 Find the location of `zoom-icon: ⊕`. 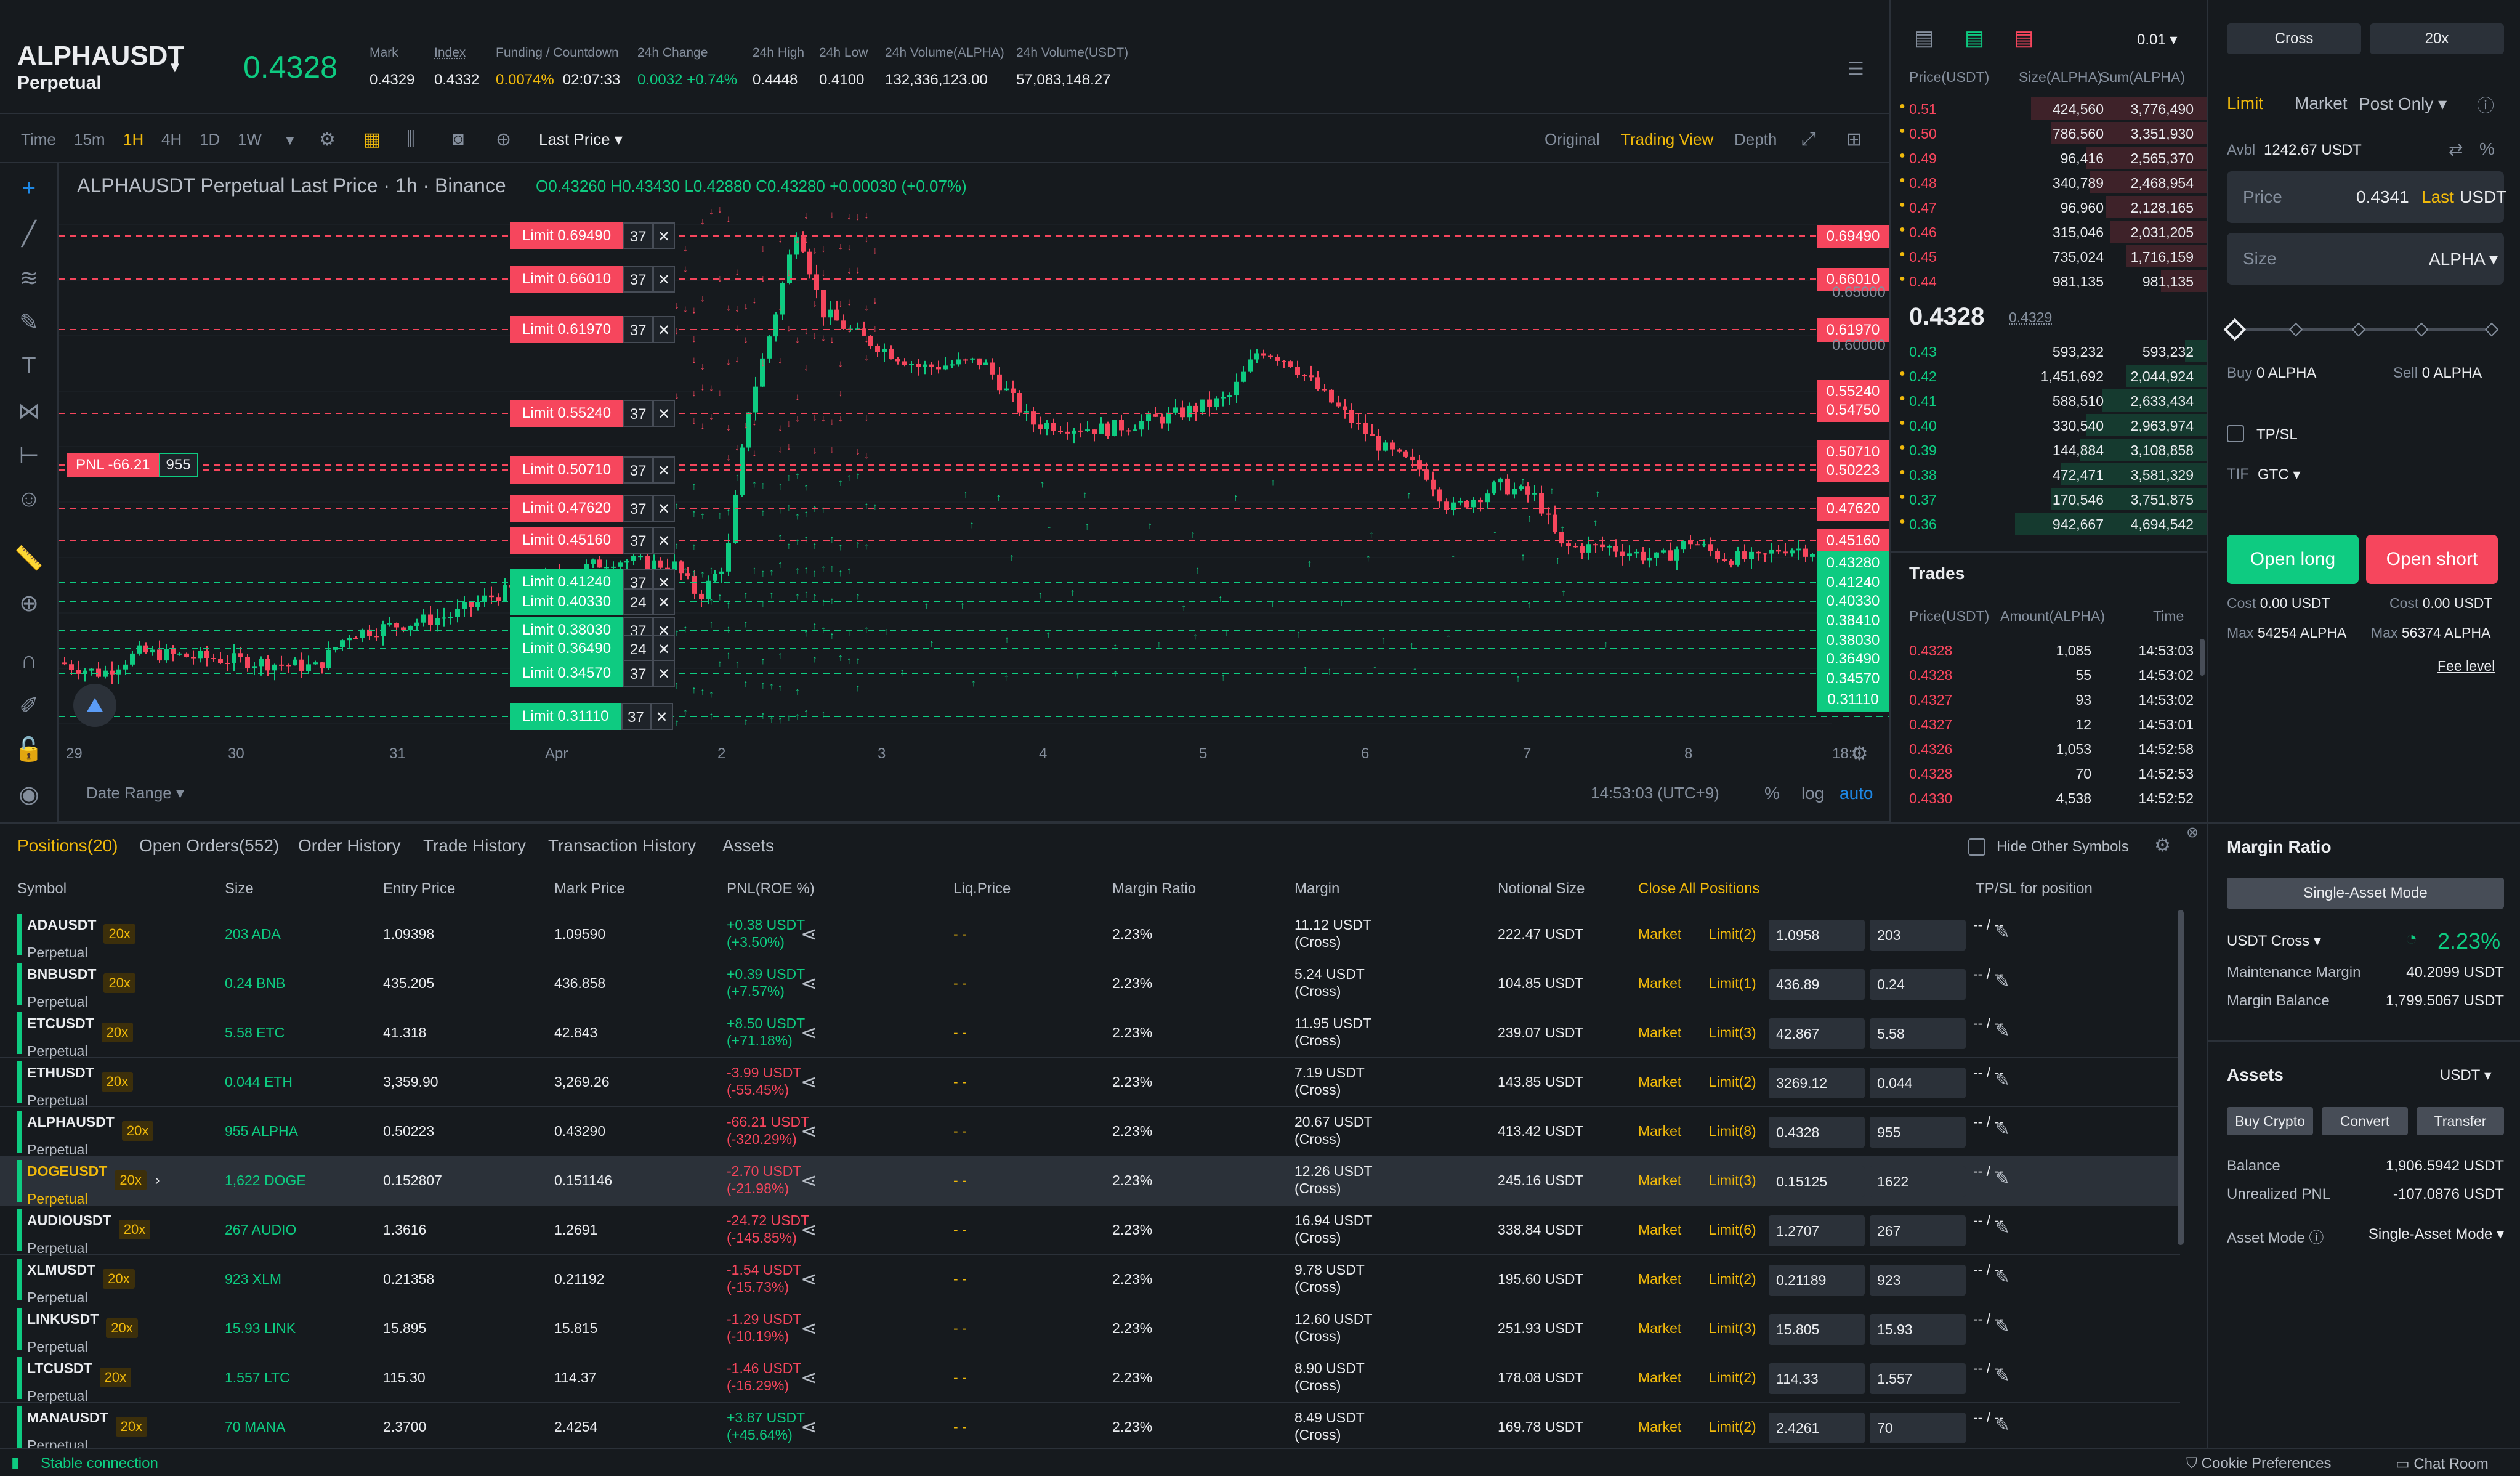

zoom-icon: ⊕ is located at coordinates (29, 604).